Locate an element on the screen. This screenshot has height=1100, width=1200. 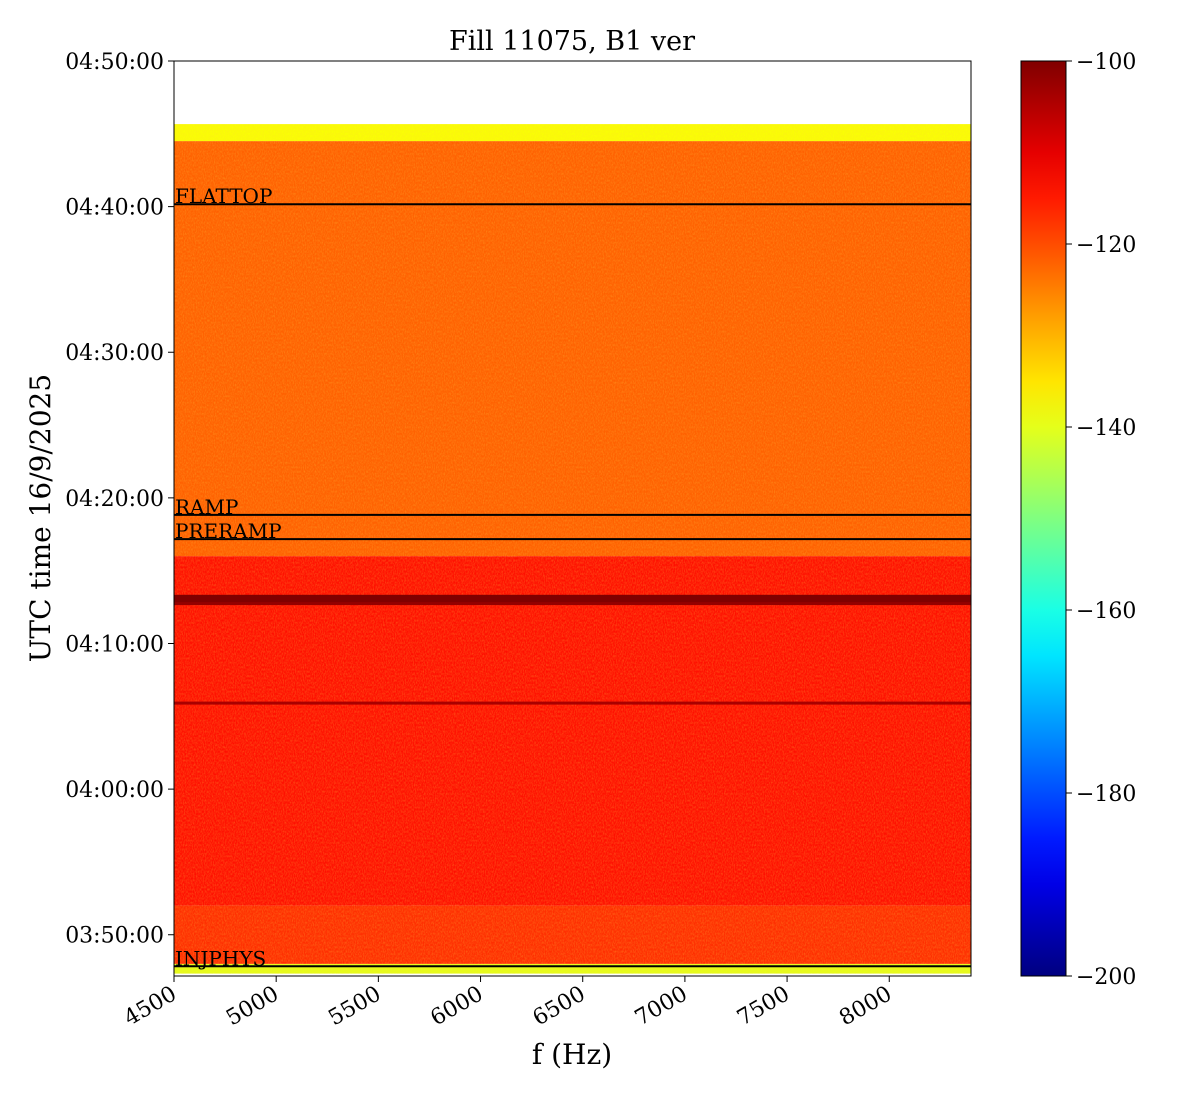
y-tick-label: 04:10:00 is located at coordinates (114, 644).